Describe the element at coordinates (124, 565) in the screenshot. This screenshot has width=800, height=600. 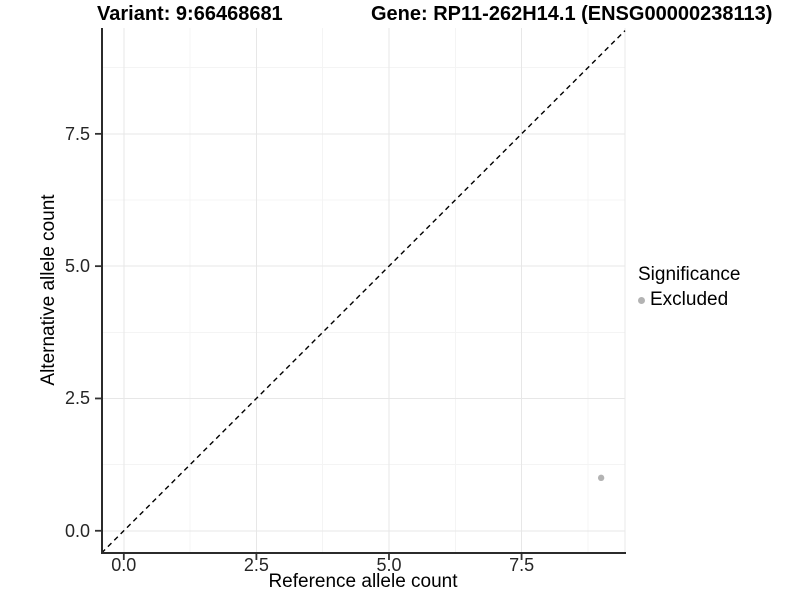
I see `x-tick-label: 0.0` at that location.